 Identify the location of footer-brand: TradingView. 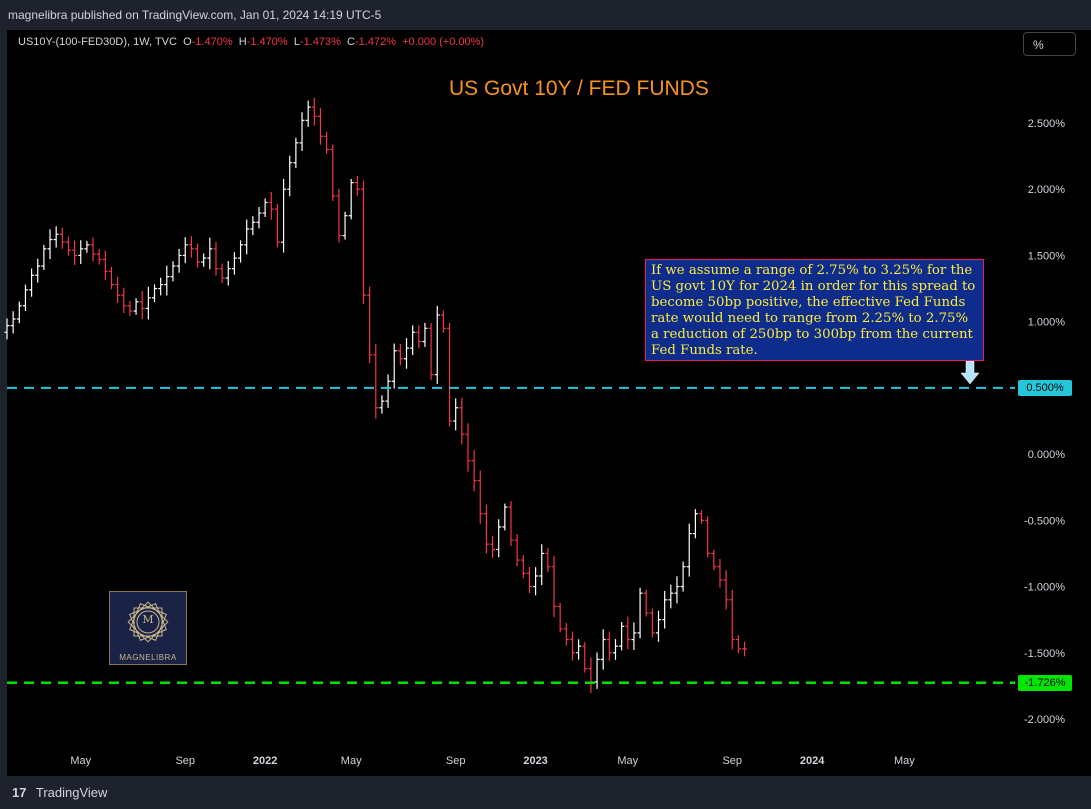
(71, 792).